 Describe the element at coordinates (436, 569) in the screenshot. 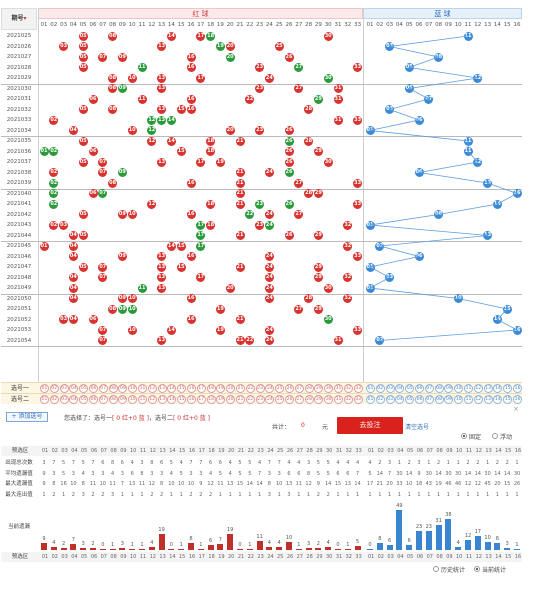

I see `history-stat-radio` at that location.